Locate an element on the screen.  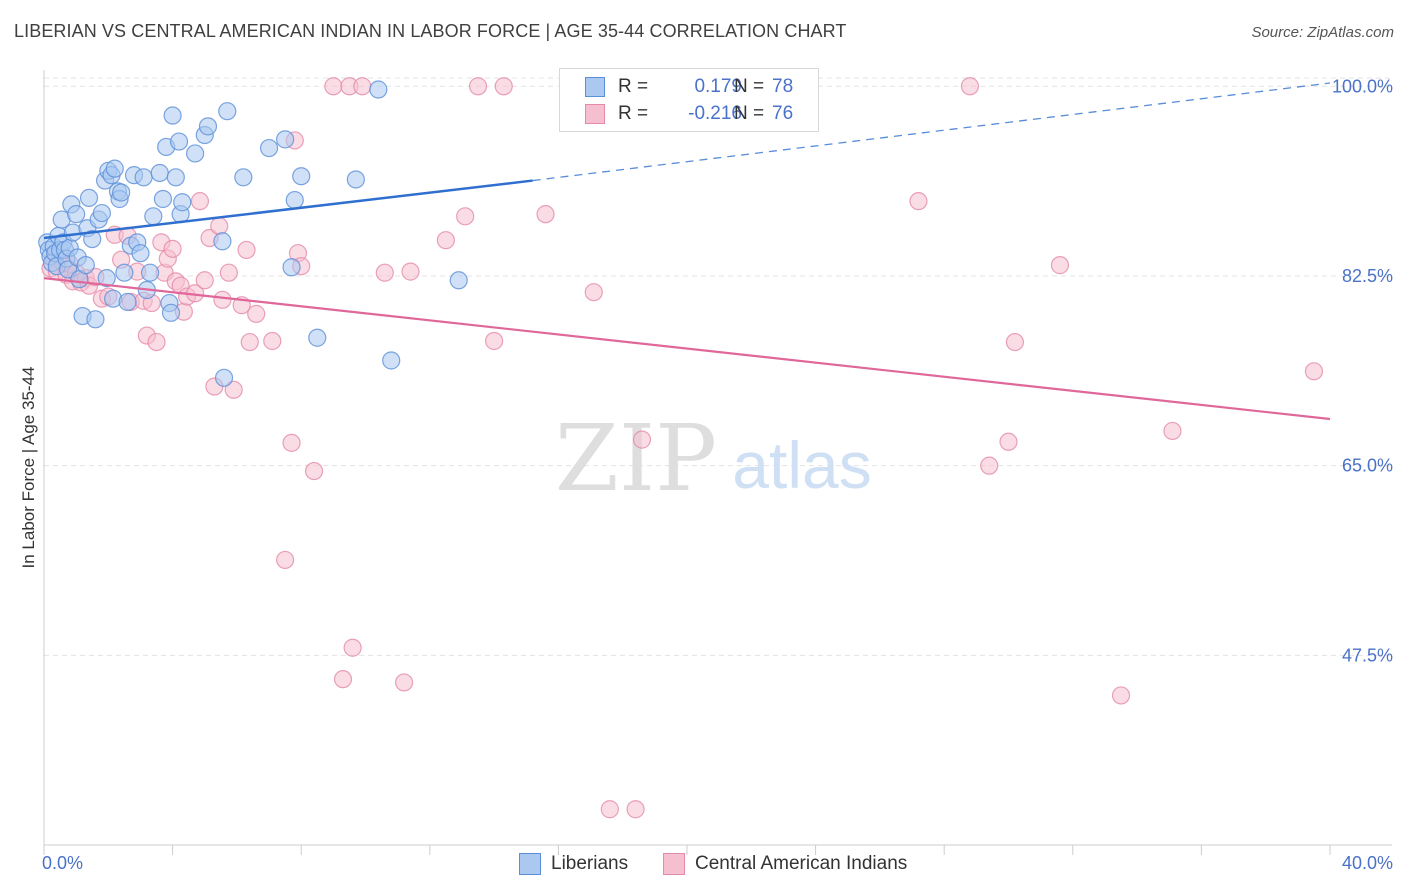
liberians-legend-swatch is located at coordinates (530, 864).